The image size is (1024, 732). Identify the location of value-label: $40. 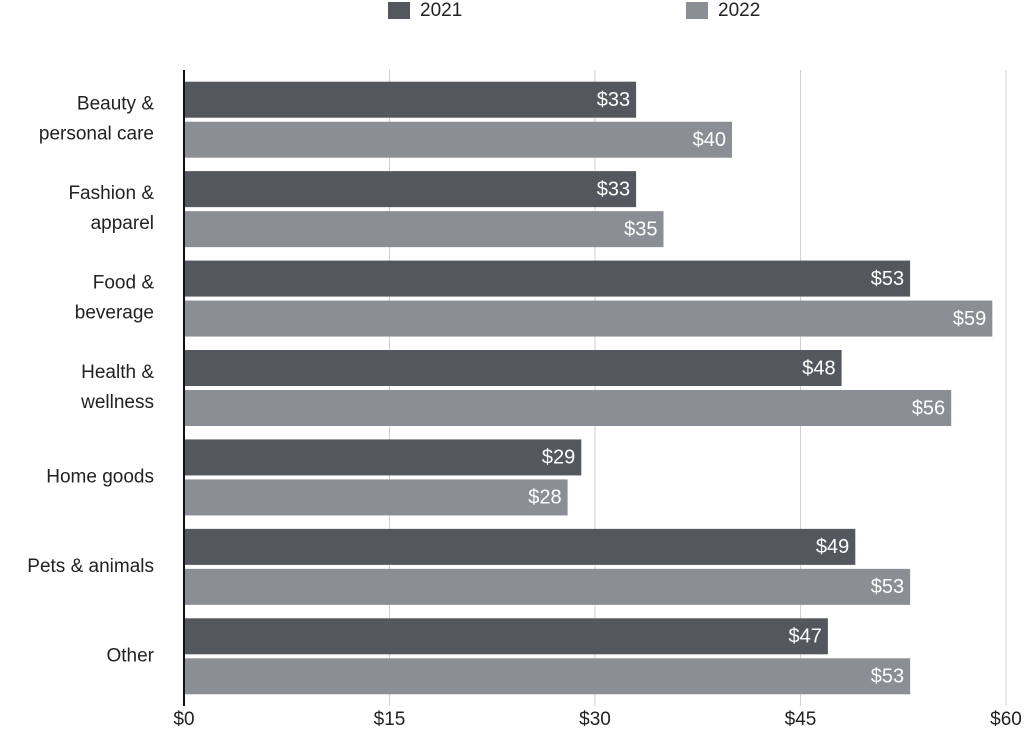
(709, 140).